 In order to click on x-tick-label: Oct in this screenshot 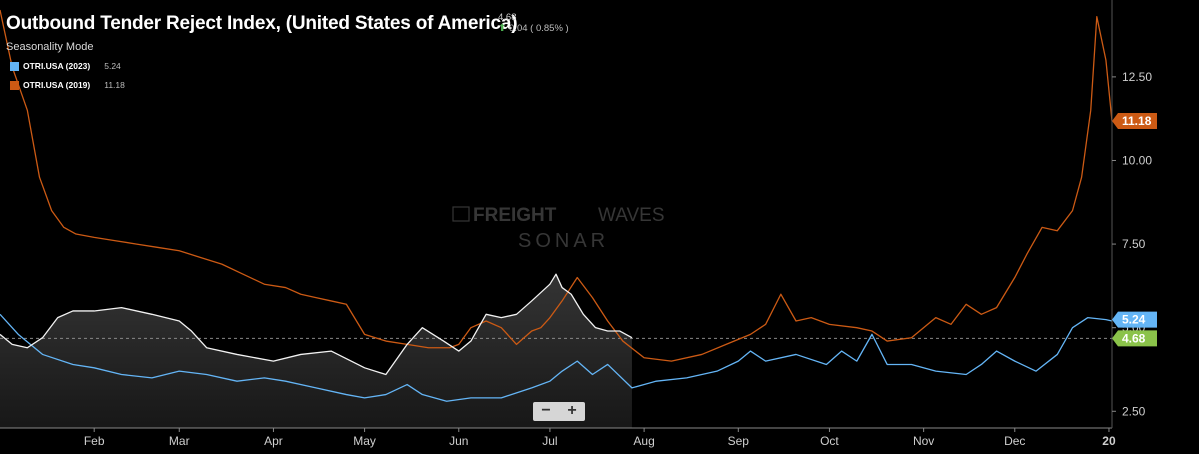, I will do `click(829, 441)`.